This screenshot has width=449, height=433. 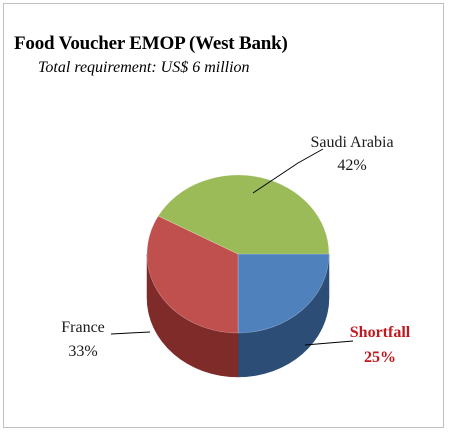 What do you see at coordinates (144, 67) in the screenshot?
I see `chart-subtitle: Total requirement: US$ 6 million` at bounding box center [144, 67].